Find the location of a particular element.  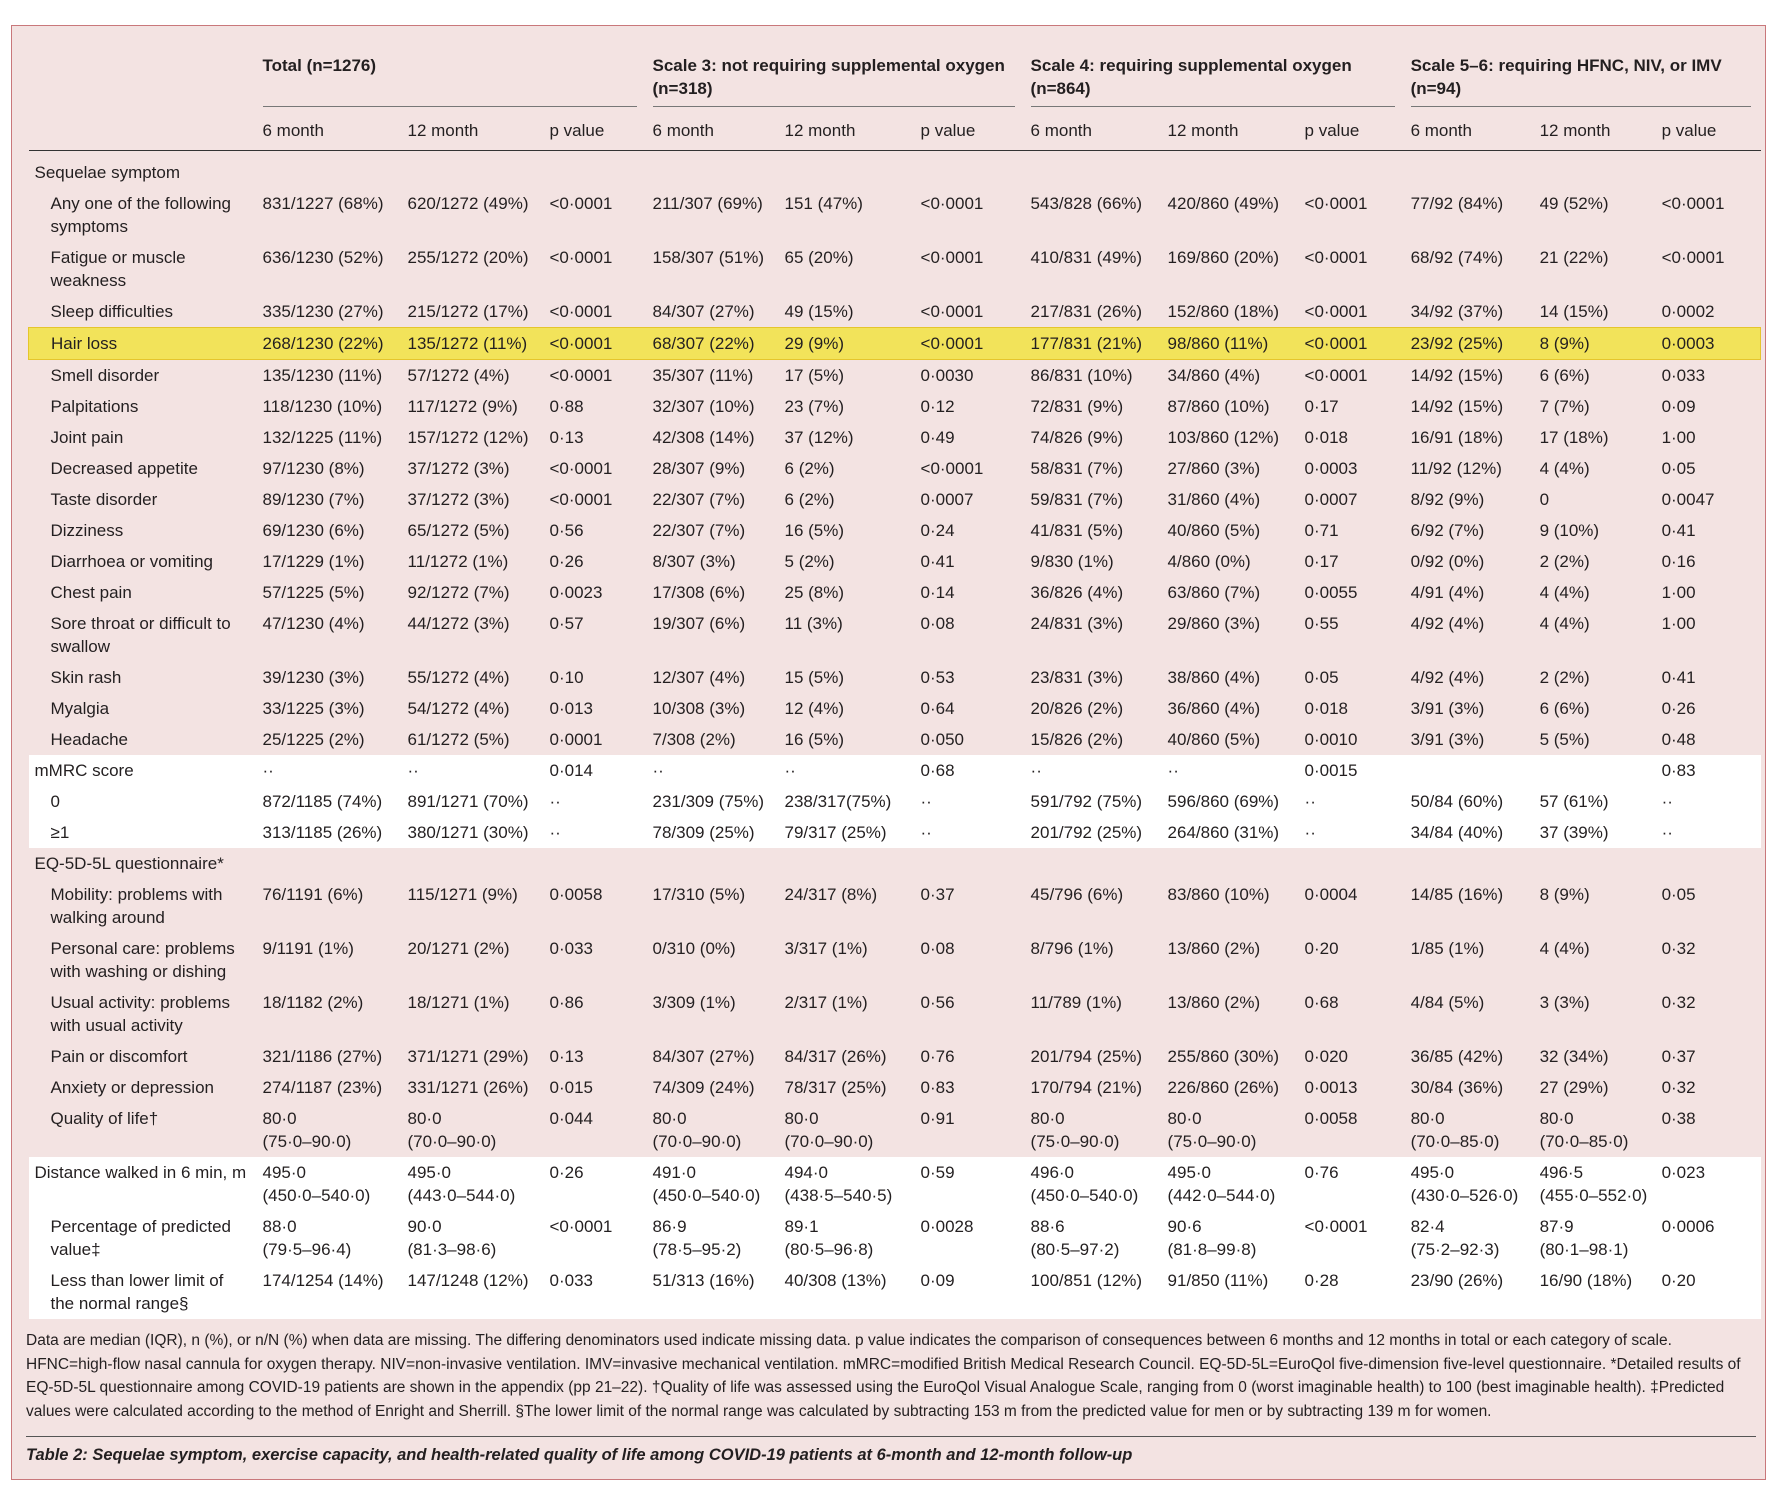

table-cell: 80·0 (75·0–90·0) is located at coordinates (1212, 1130).